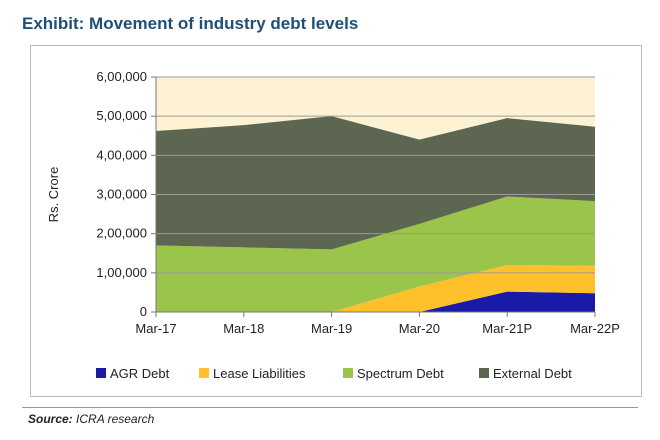  I want to click on y-tick-label: 1,00,000, so click(121, 272).